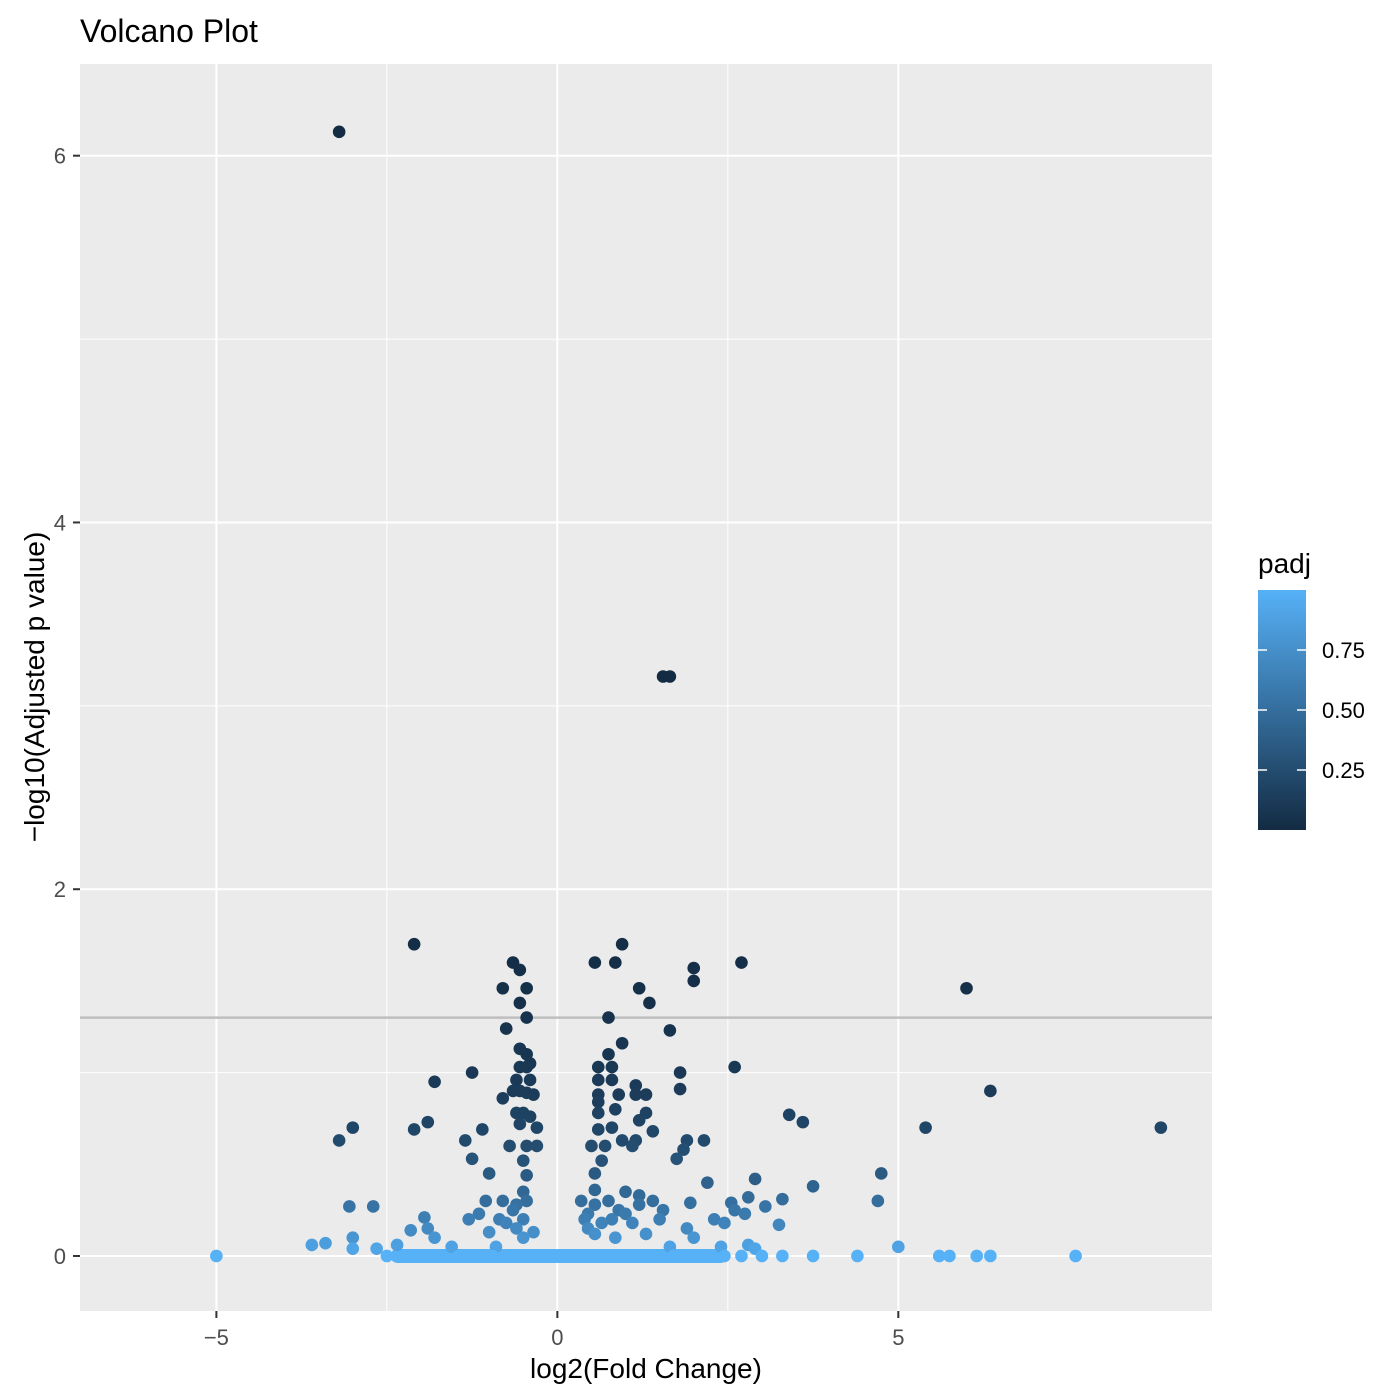 This screenshot has width=1400, height=1400. Describe the element at coordinates (1311, 710) in the screenshot. I see `legend-ticks: 0.25 0.50 0.75` at that location.